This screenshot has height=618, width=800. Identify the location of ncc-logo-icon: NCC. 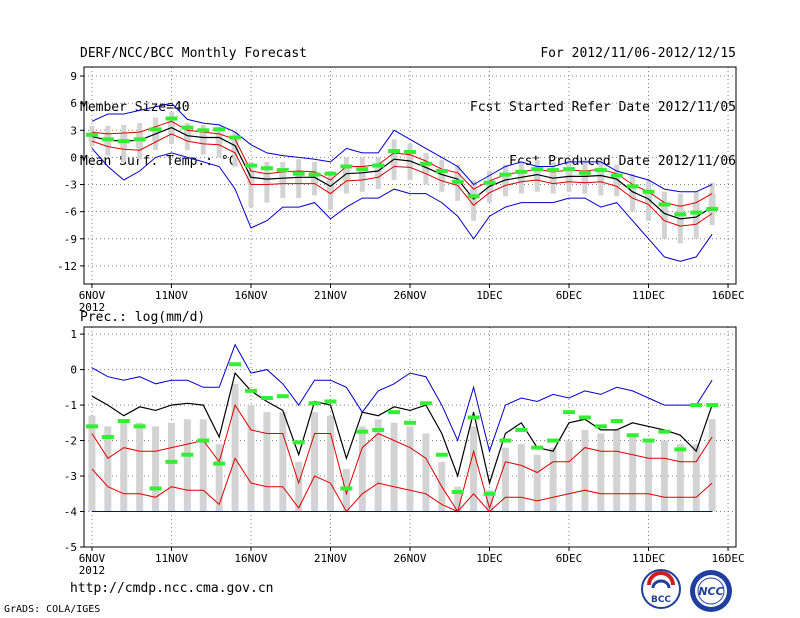
(711, 591).